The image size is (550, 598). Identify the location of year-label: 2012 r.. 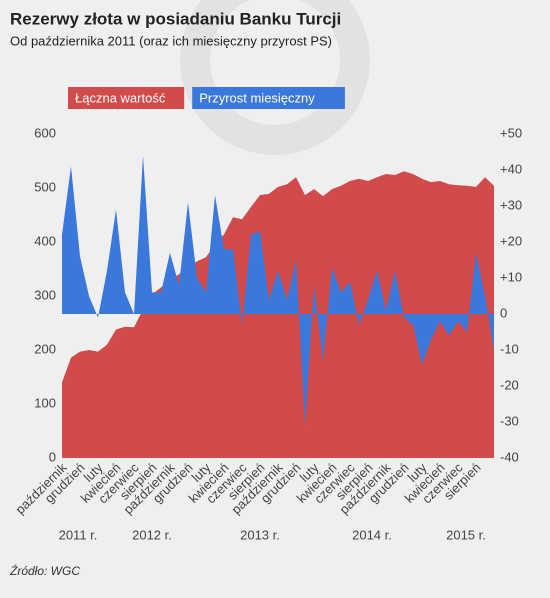
(152, 534).